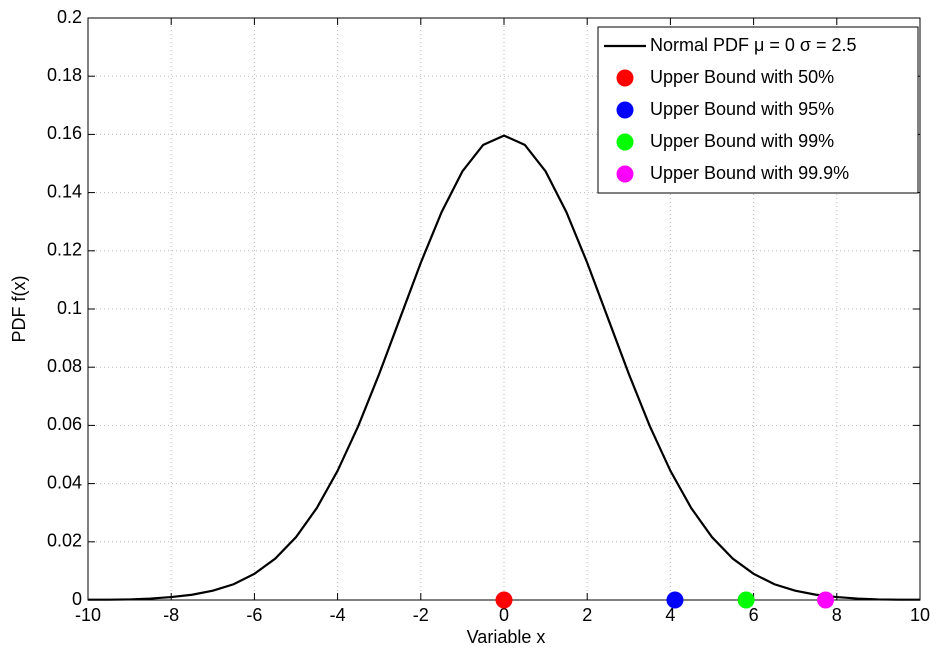  I want to click on y-tick-label: 0.14, so click(64, 191).